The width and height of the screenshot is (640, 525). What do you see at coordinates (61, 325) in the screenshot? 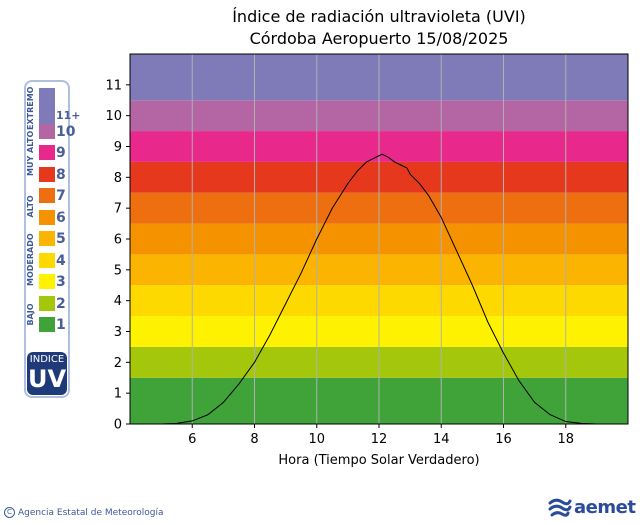
I see `legend-level-1: 1` at bounding box center [61, 325].